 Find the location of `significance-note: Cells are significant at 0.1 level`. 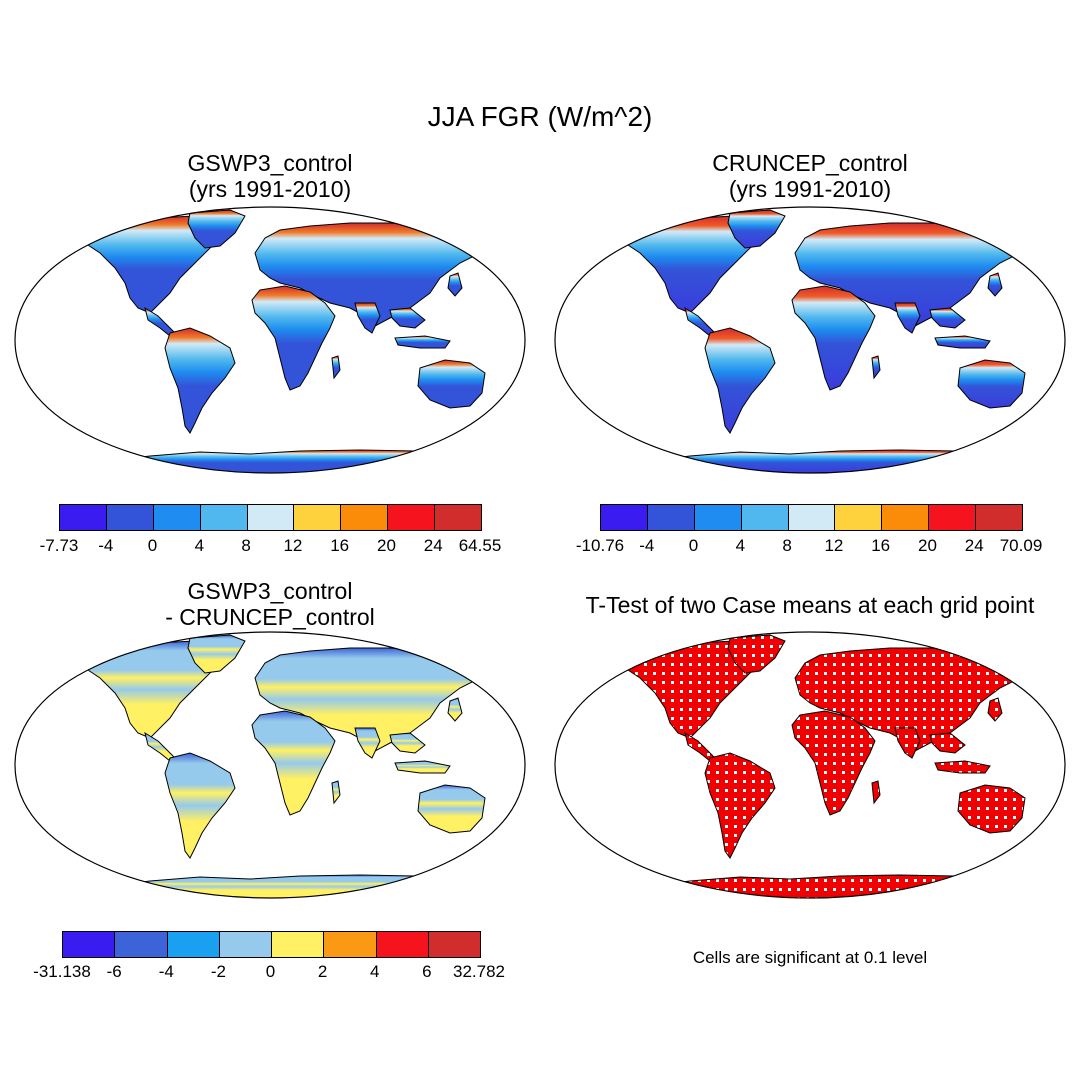

significance-note: Cells are significant at 0.1 level is located at coordinates (810, 957).